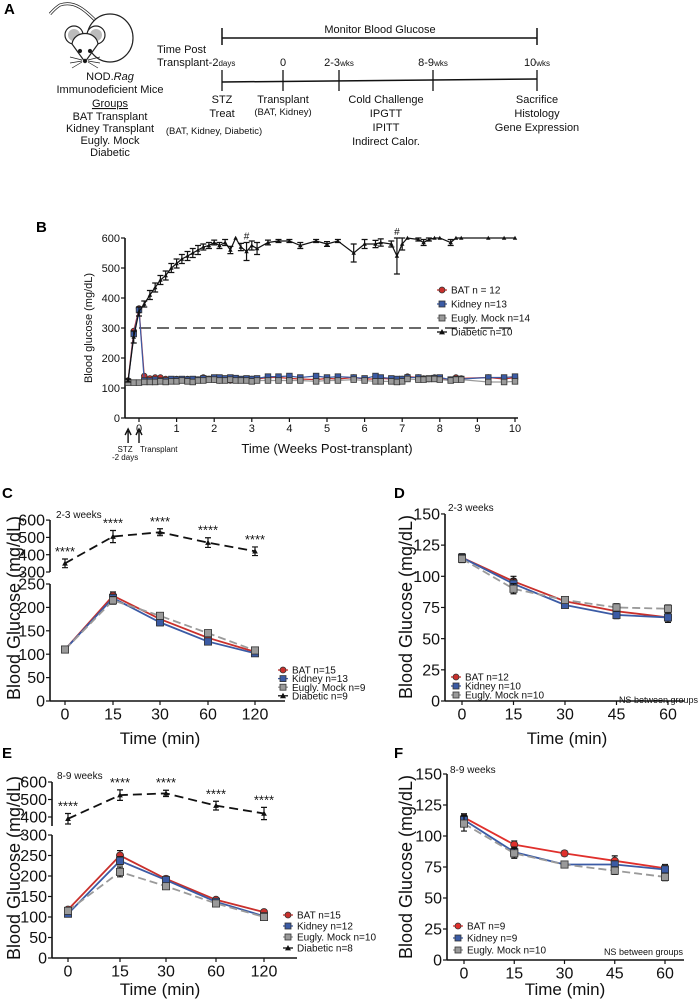 Image resolution: width=700 pixels, height=999 pixels. I want to click on y-tick-label: 125, so click(426, 546).